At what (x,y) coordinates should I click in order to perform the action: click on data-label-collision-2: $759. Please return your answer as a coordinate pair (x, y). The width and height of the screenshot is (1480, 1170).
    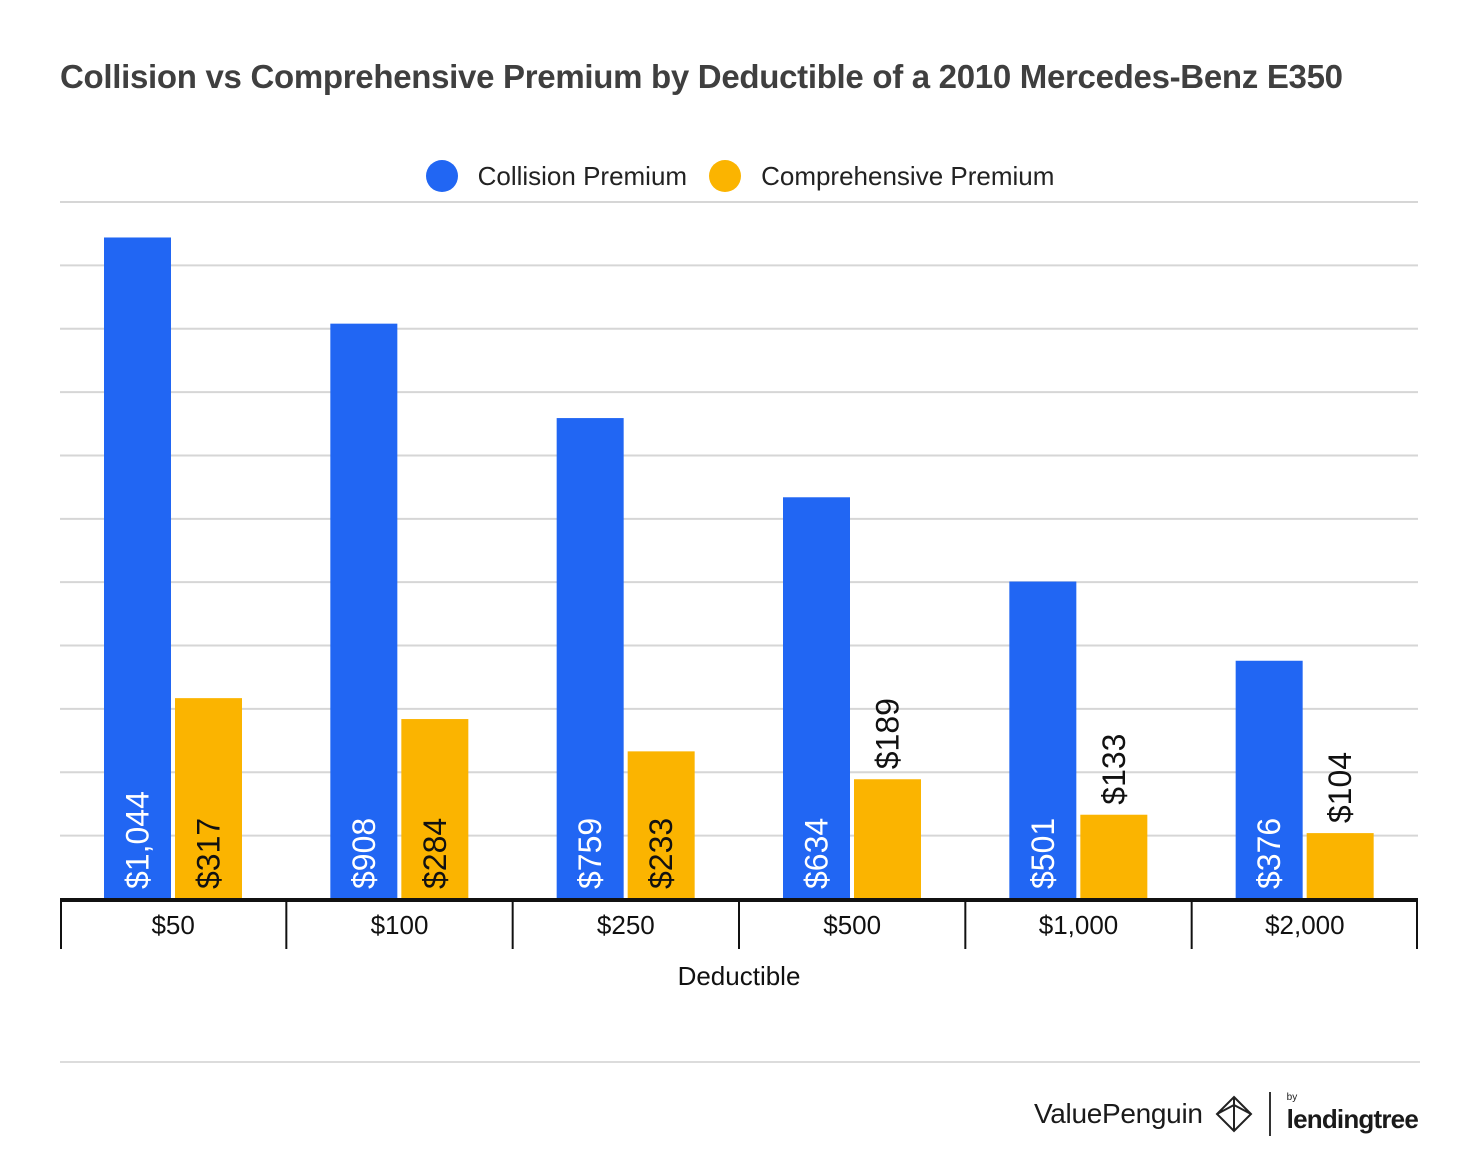
    Looking at the image, I should click on (590, 853).